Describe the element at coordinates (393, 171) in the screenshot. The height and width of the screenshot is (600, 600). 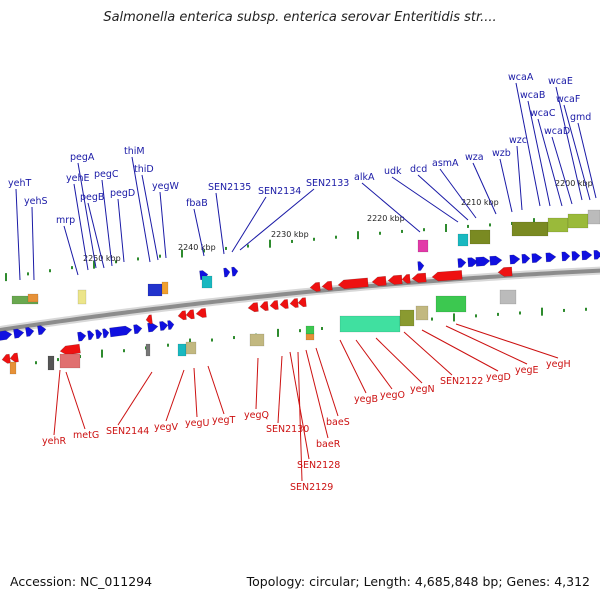
I see `forward-gene-label: udk` at that location.